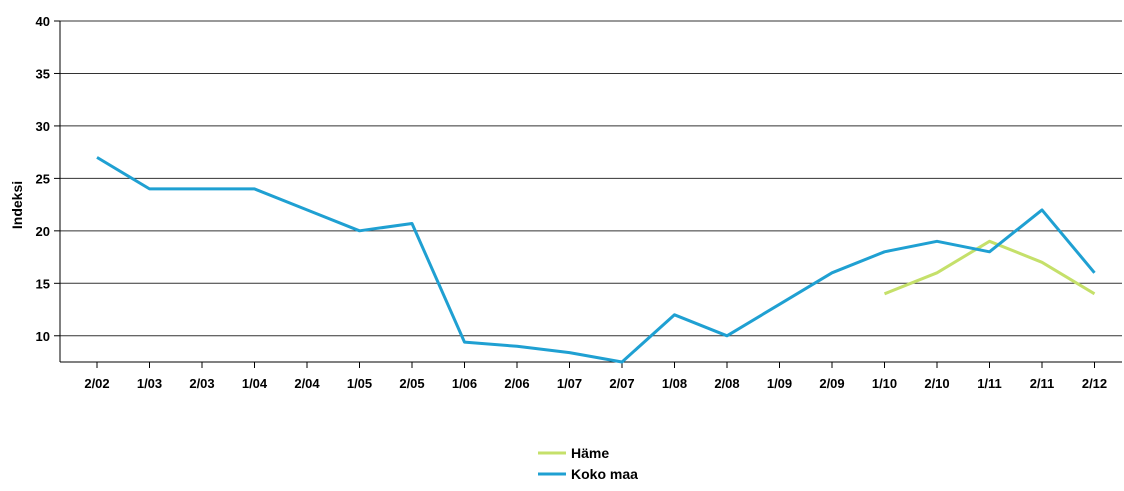 Image resolution: width=1124 pixels, height=491 pixels. I want to click on x-tick-label: 1/04, so click(255, 383).